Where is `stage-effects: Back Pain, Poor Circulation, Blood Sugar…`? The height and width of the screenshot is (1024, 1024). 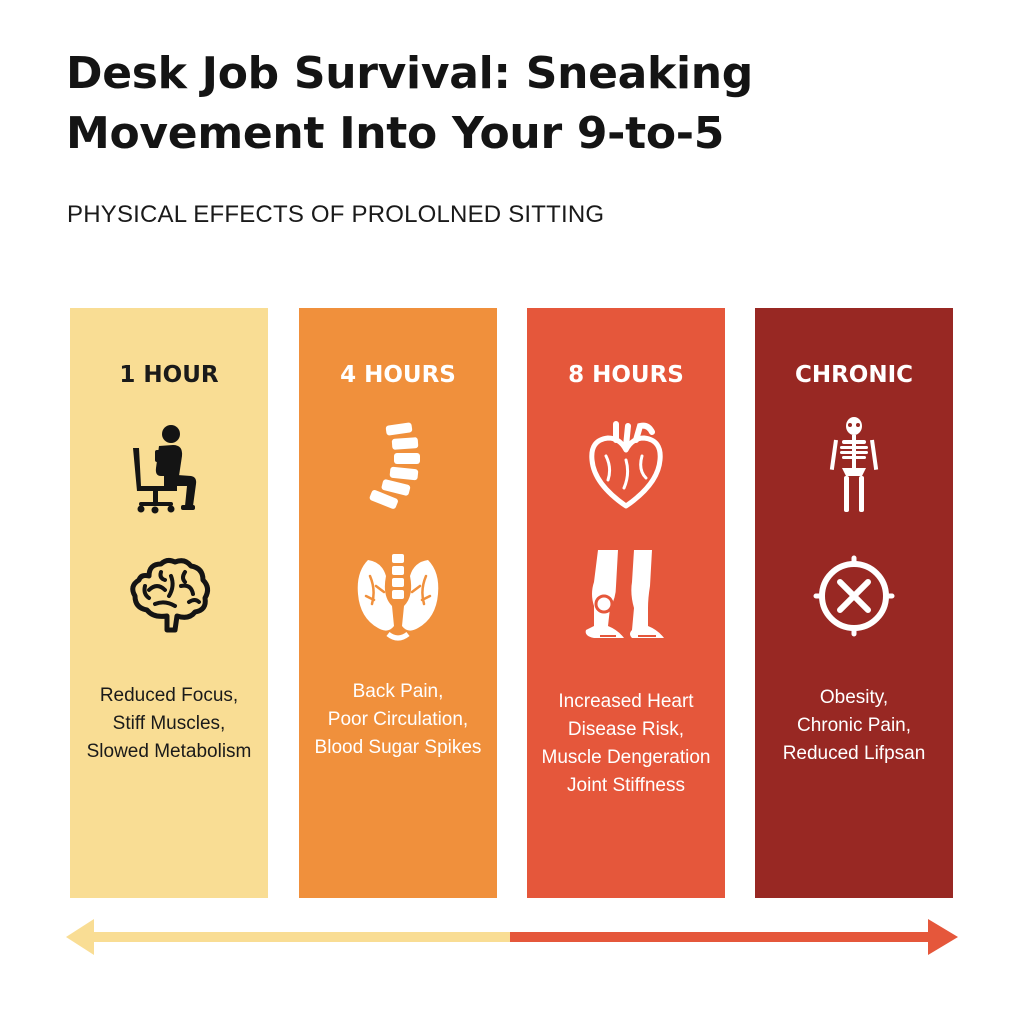
stage-effects: Back Pain, Poor Circulation, Blood Sugar… is located at coordinates (398, 719).